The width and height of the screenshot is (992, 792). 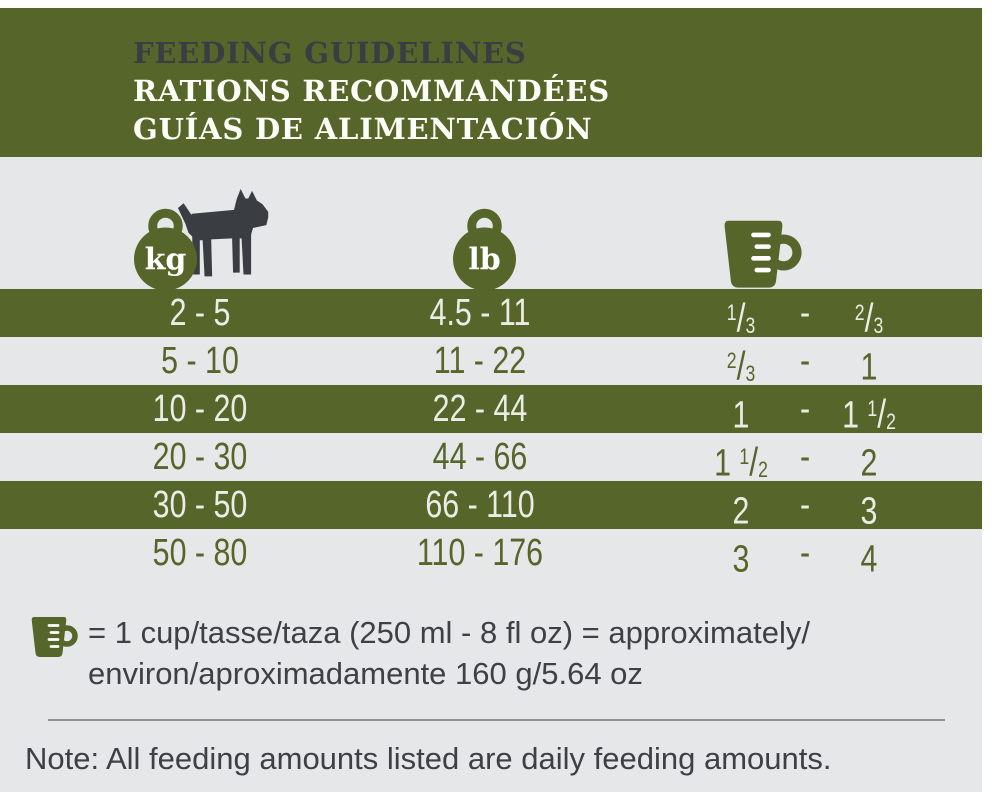 I want to click on weight-kg-value: 10 - 20, so click(x=200, y=409).